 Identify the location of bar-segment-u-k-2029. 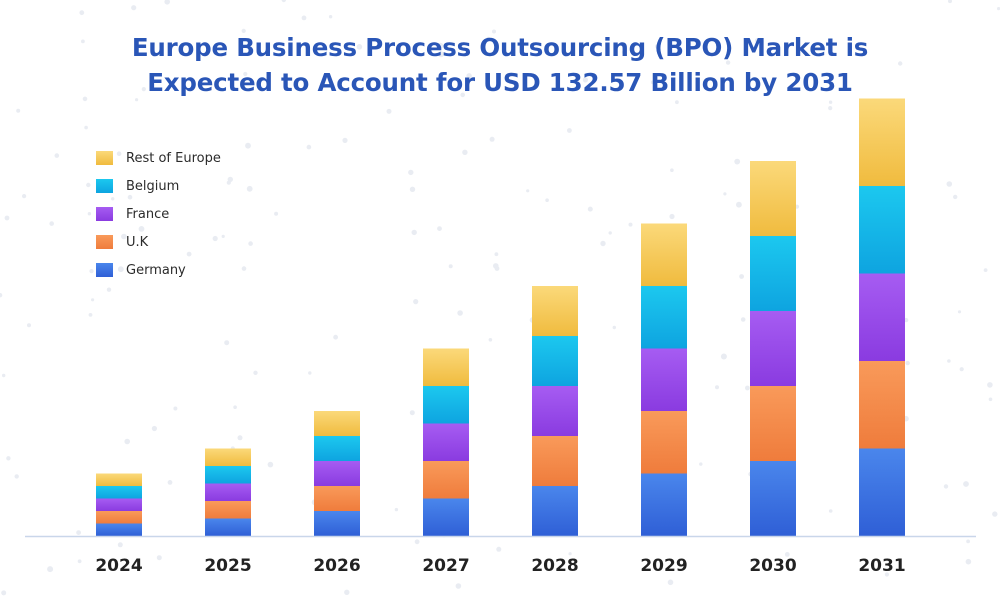
(664, 442).